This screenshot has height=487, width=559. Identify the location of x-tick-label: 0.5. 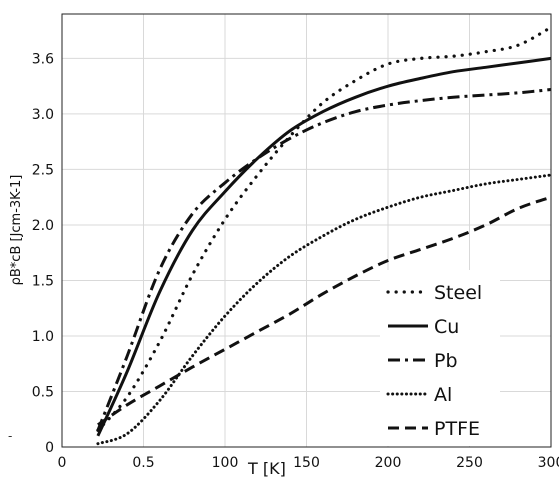
(143, 463).